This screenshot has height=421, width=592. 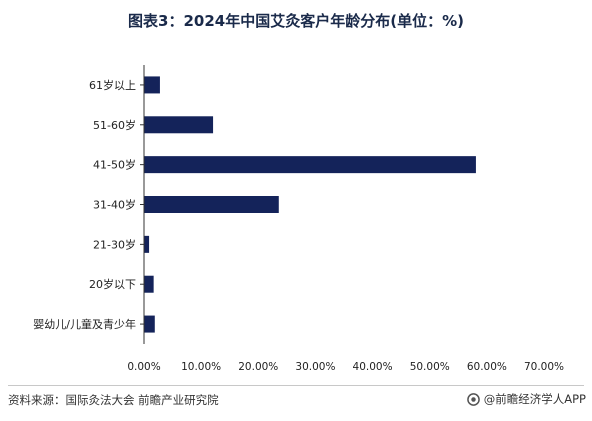 I want to click on x-tick-label: 60.00%, so click(x=487, y=367).